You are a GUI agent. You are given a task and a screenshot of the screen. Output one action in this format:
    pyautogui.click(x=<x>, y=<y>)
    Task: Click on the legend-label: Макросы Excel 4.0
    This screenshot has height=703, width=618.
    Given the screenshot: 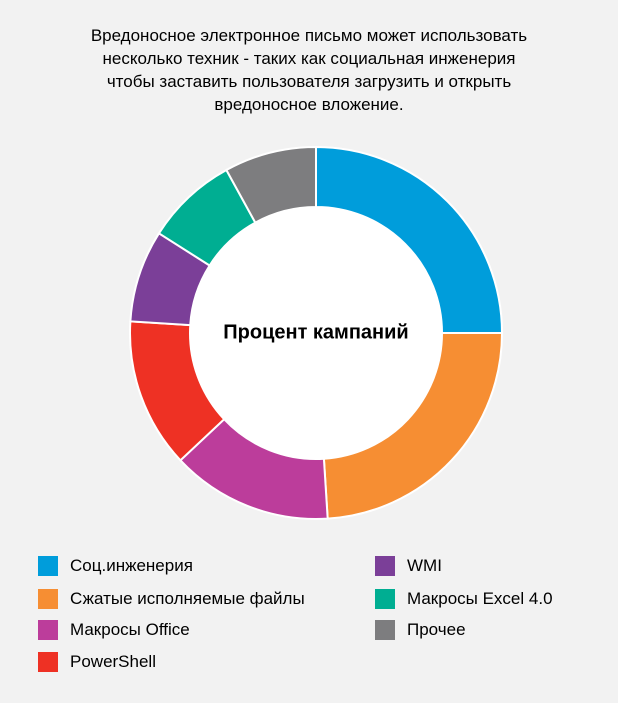 What is the action you would take?
    pyautogui.click(x=480, y=598)
    